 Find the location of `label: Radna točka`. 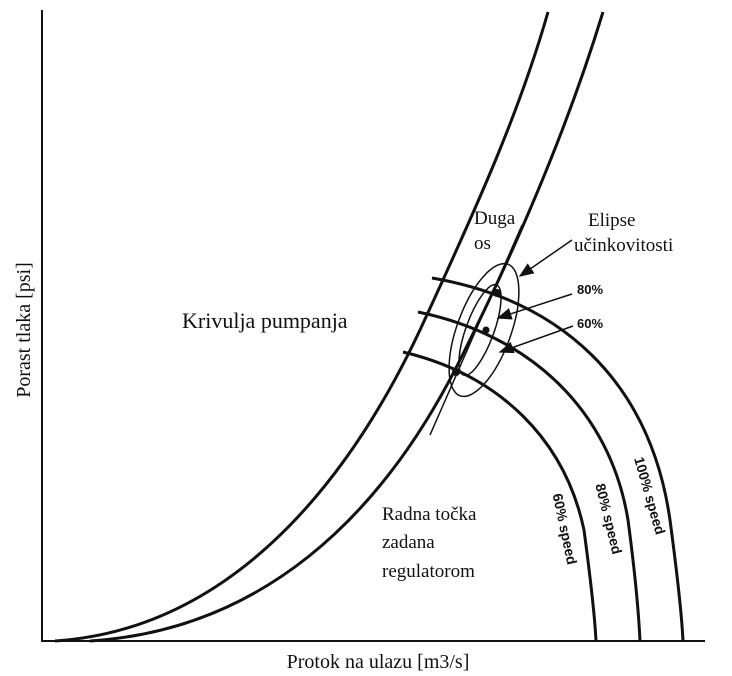

label: Radna točka is located at coordinates (429, 514).